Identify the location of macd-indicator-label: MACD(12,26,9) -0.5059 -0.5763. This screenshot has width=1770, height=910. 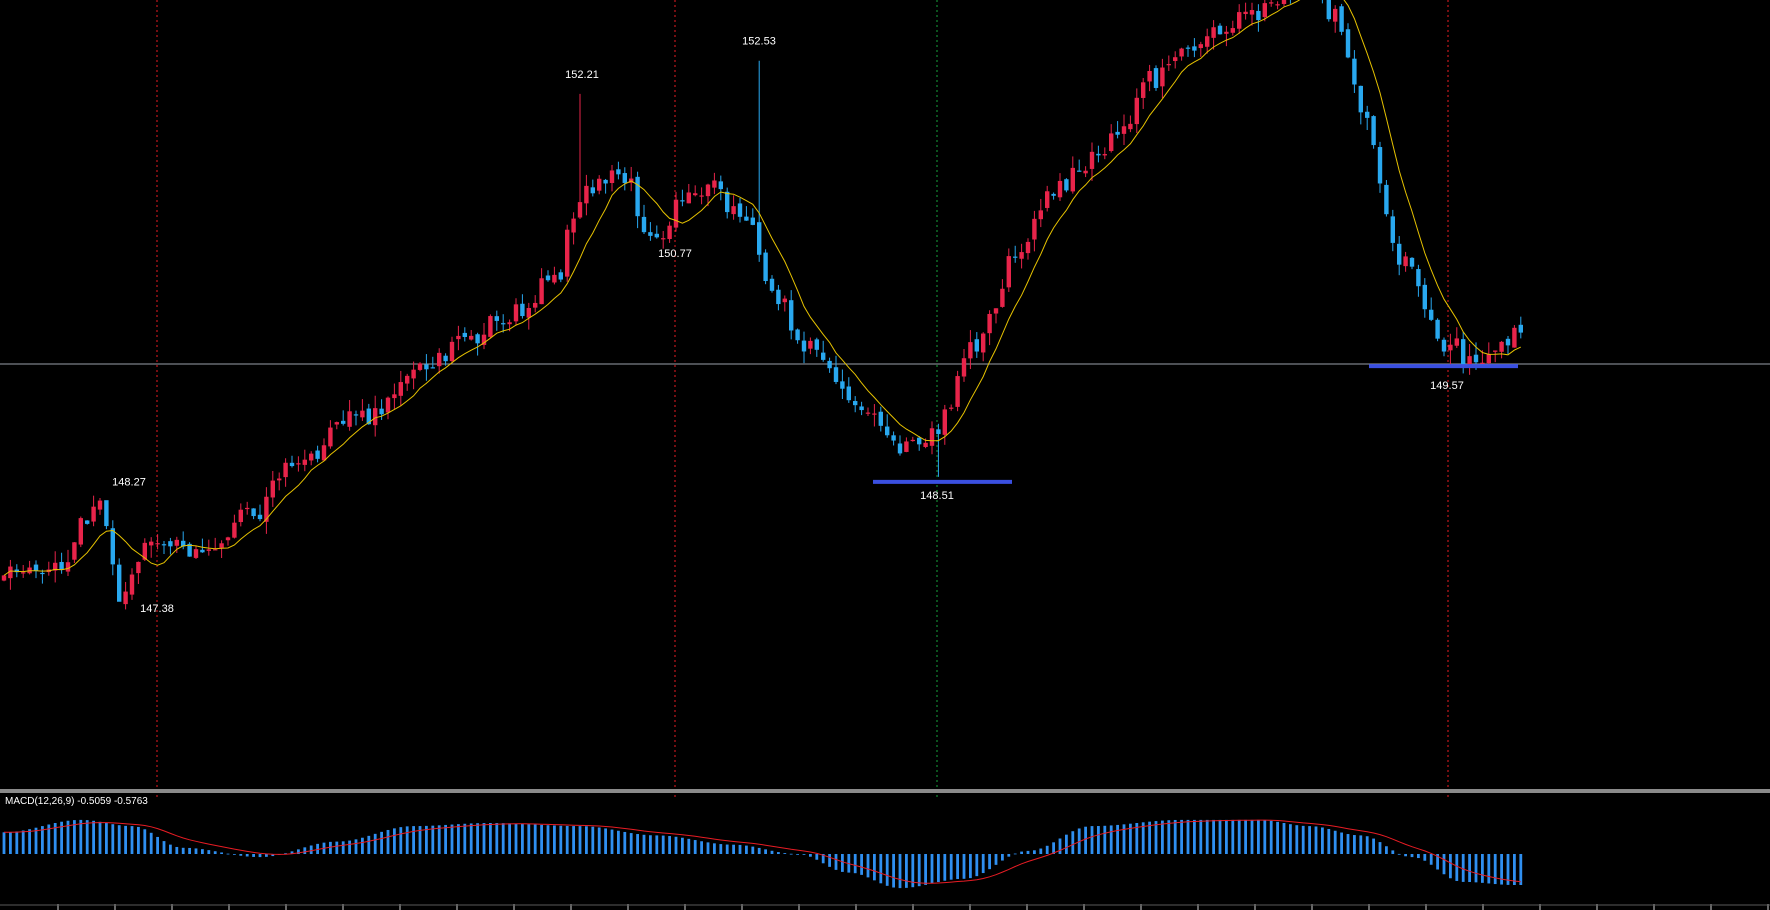
(76, 801).